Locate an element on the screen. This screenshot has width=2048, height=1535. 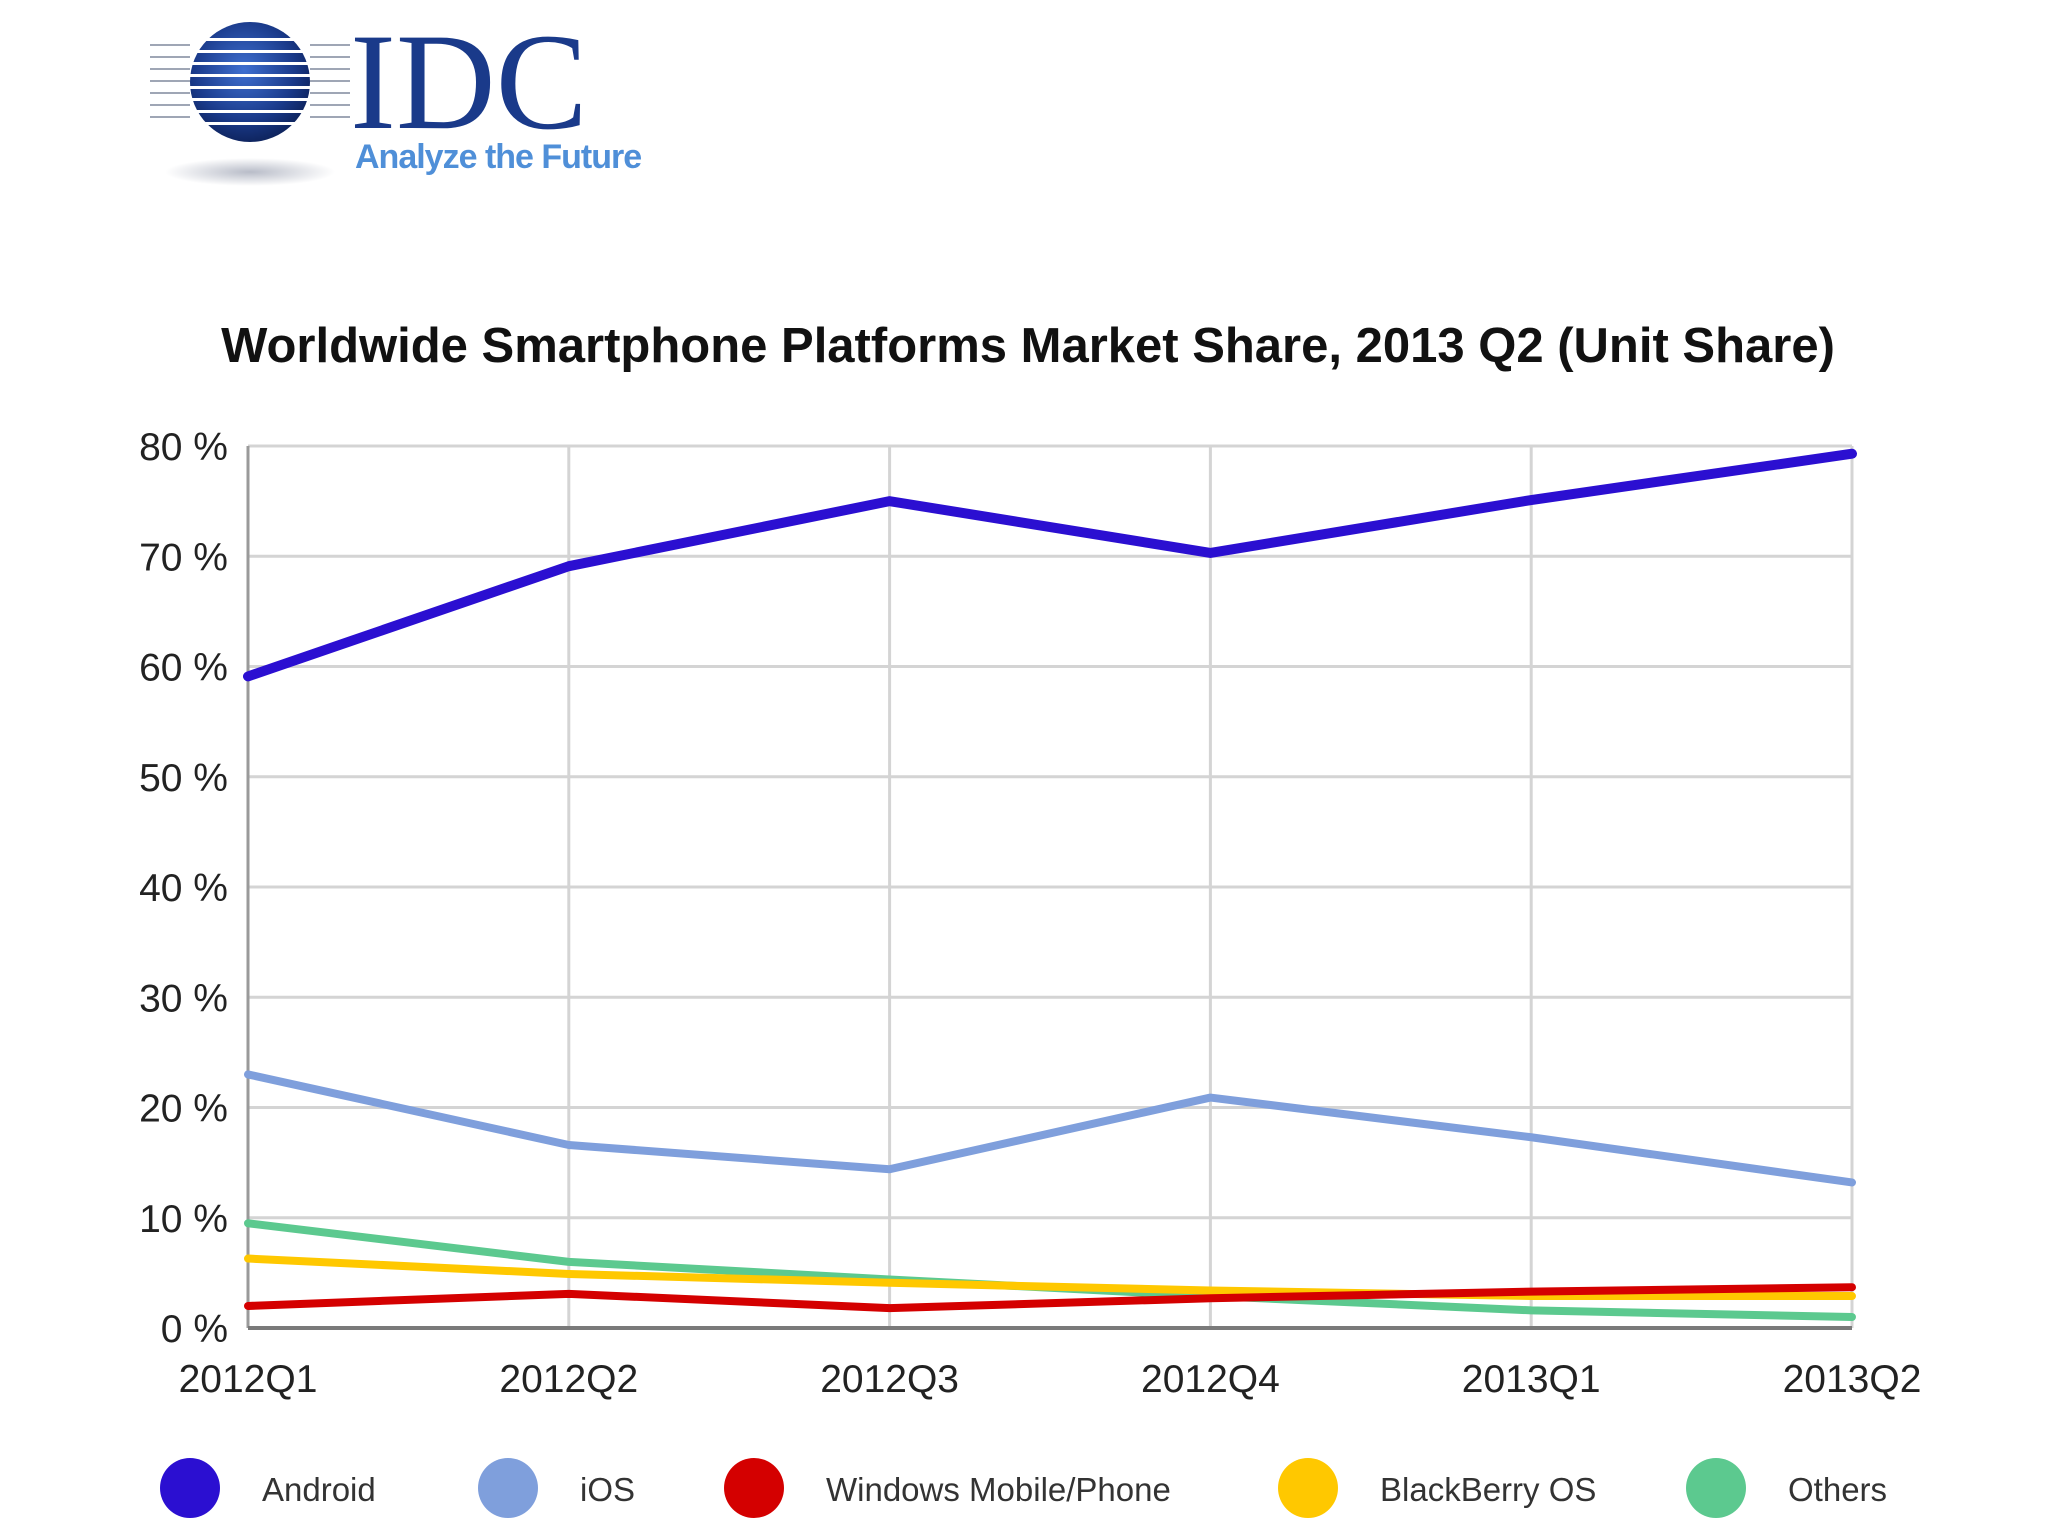
x-axis-ticks: 2012Q1 2012Q2 2012Q3 2012Q4 2013Q1 2013Q2 is located at coordinates (1050, 1379).